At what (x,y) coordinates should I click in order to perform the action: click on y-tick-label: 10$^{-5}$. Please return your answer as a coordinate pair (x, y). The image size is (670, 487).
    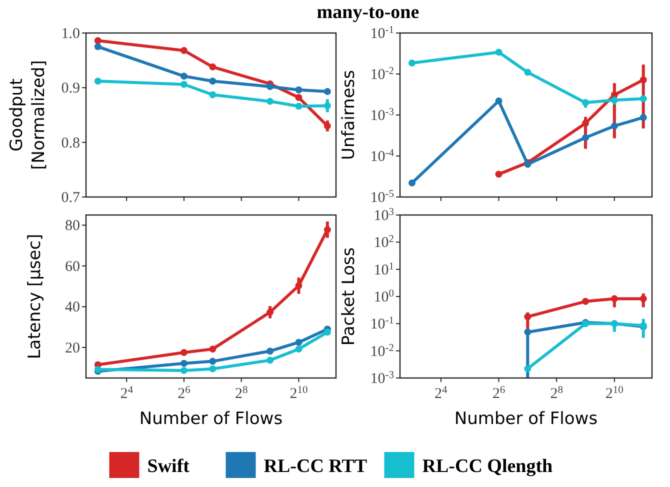
    Looking at the image, I should click on (382, 197).